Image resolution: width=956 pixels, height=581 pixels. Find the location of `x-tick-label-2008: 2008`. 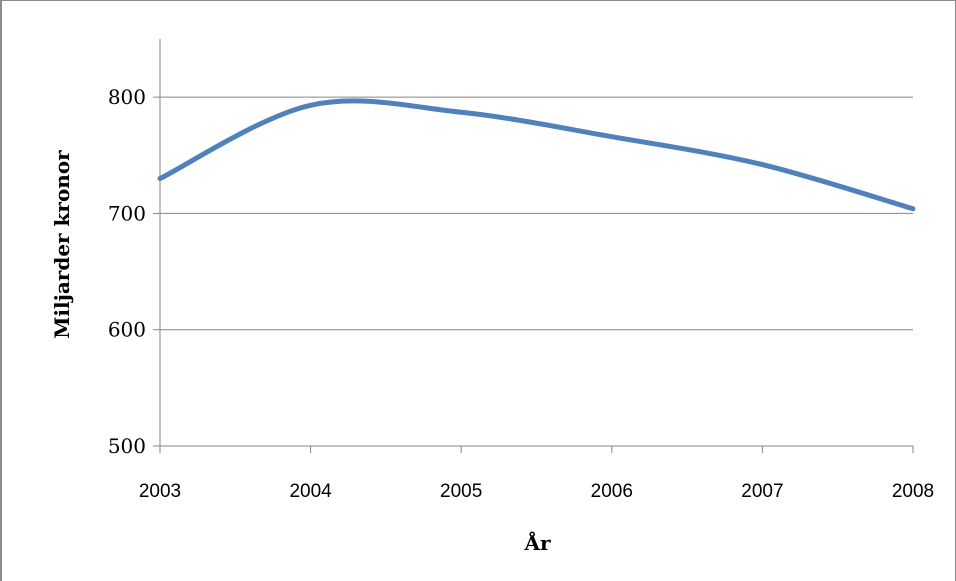

x-tick-label-2008: 2008 is located at coordinates (913, 491).